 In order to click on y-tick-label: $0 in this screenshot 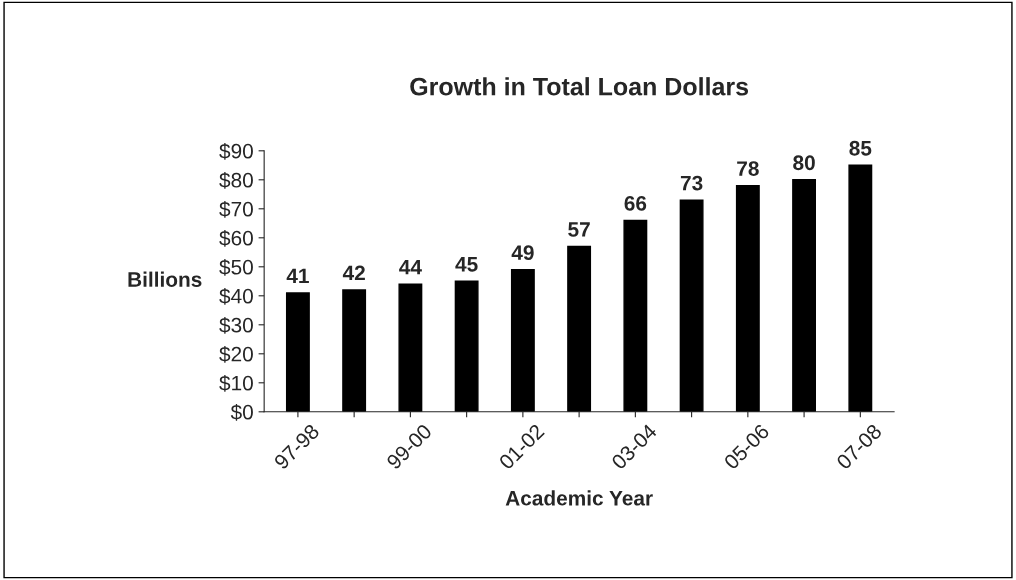, I will do `click(241, 412)`.